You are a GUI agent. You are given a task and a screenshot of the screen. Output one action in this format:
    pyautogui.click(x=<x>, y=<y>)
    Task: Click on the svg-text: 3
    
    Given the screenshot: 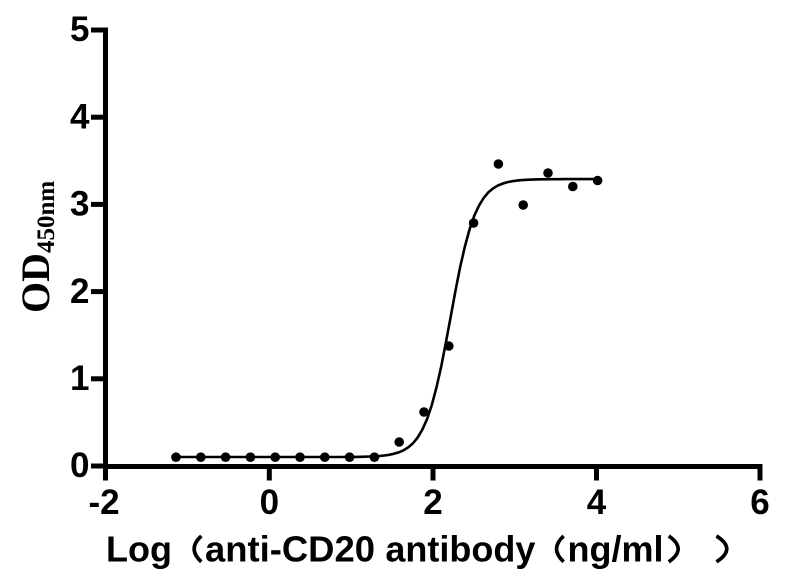 What is the action you would take?
    pyautogui.click(x=79, y=204)
    